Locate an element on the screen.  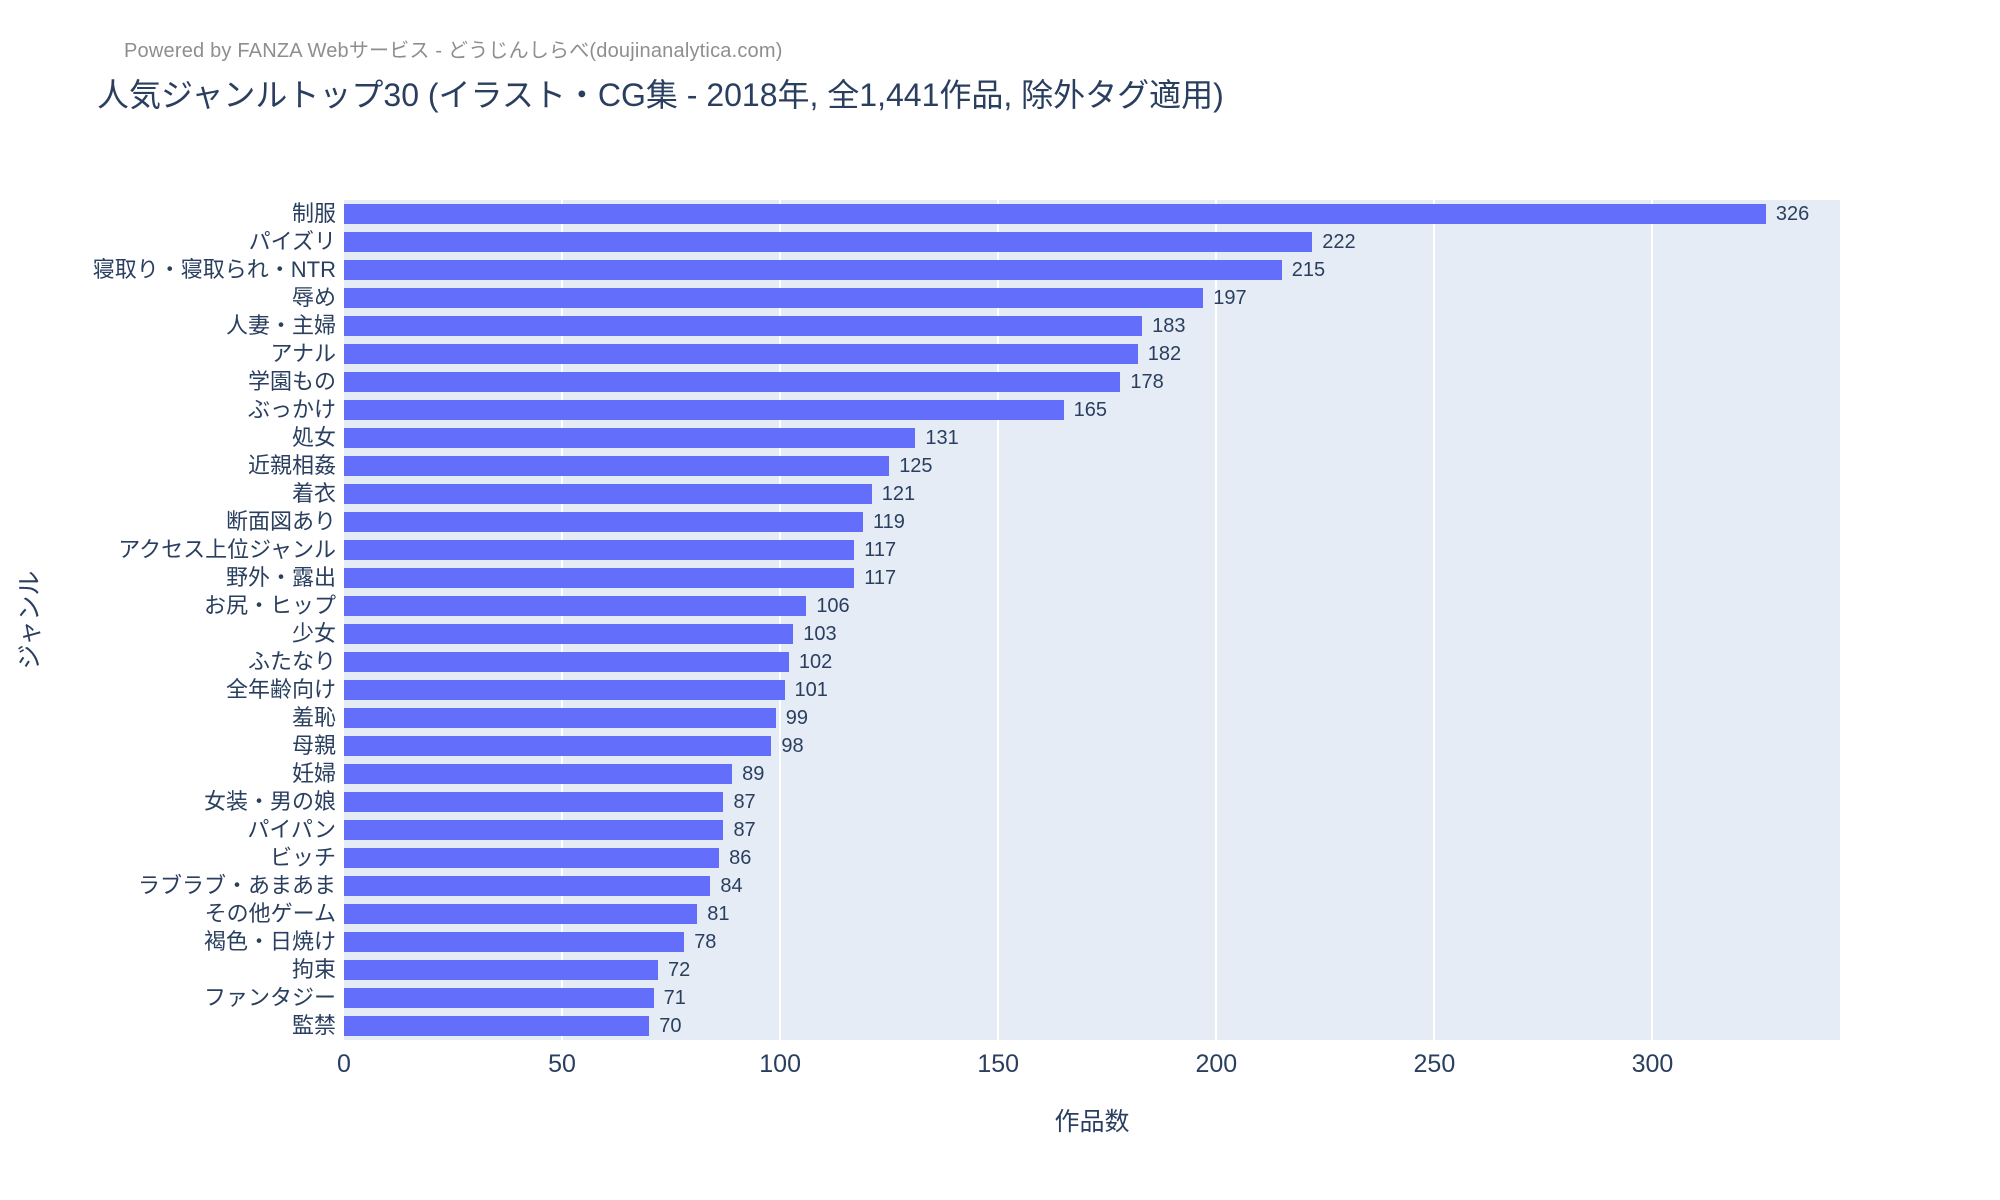
bar-value-label: 87 is located at coordinates (744, 802).